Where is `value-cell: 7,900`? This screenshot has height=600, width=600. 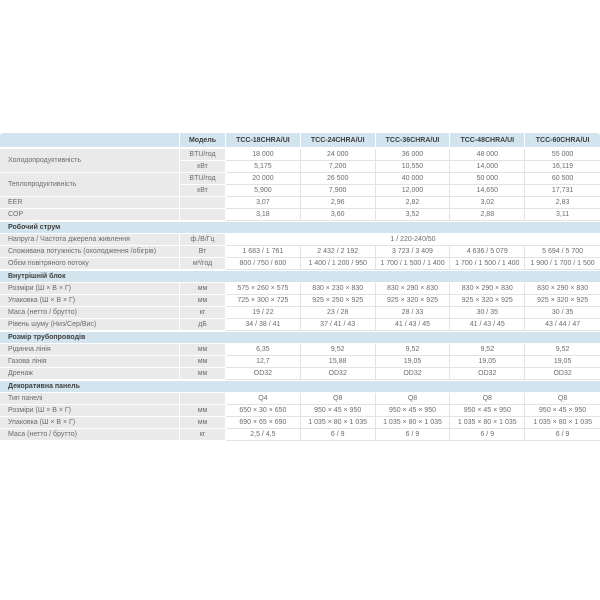 value-cell: 7,900 is located at coordinates (338, 191).